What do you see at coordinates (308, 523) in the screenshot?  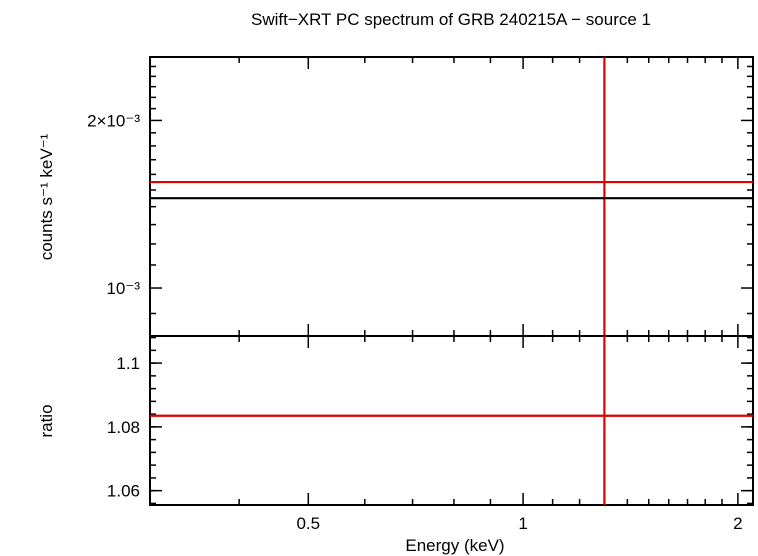 I see `x-tick-label: 0.5` at bounding box center [308, 523].